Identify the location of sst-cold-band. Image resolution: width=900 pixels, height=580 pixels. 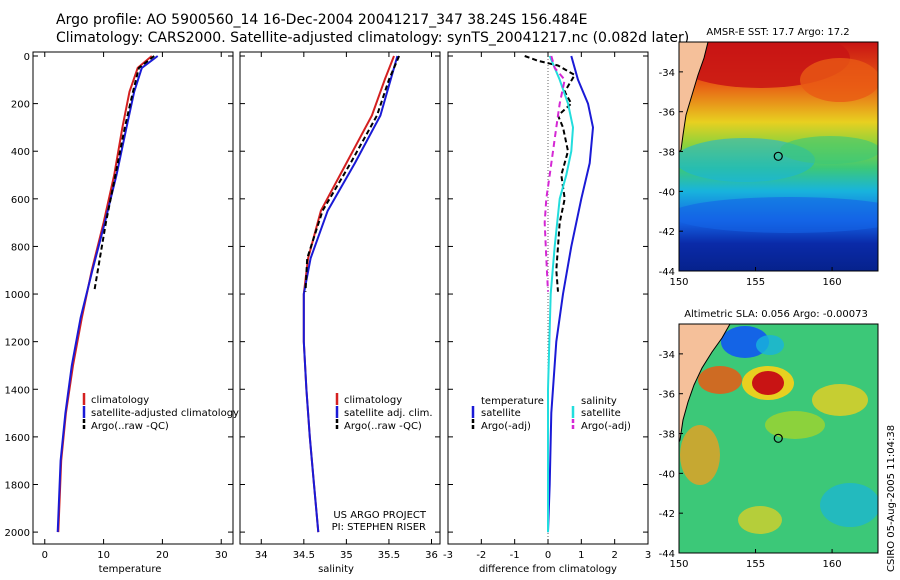
(778, 215).